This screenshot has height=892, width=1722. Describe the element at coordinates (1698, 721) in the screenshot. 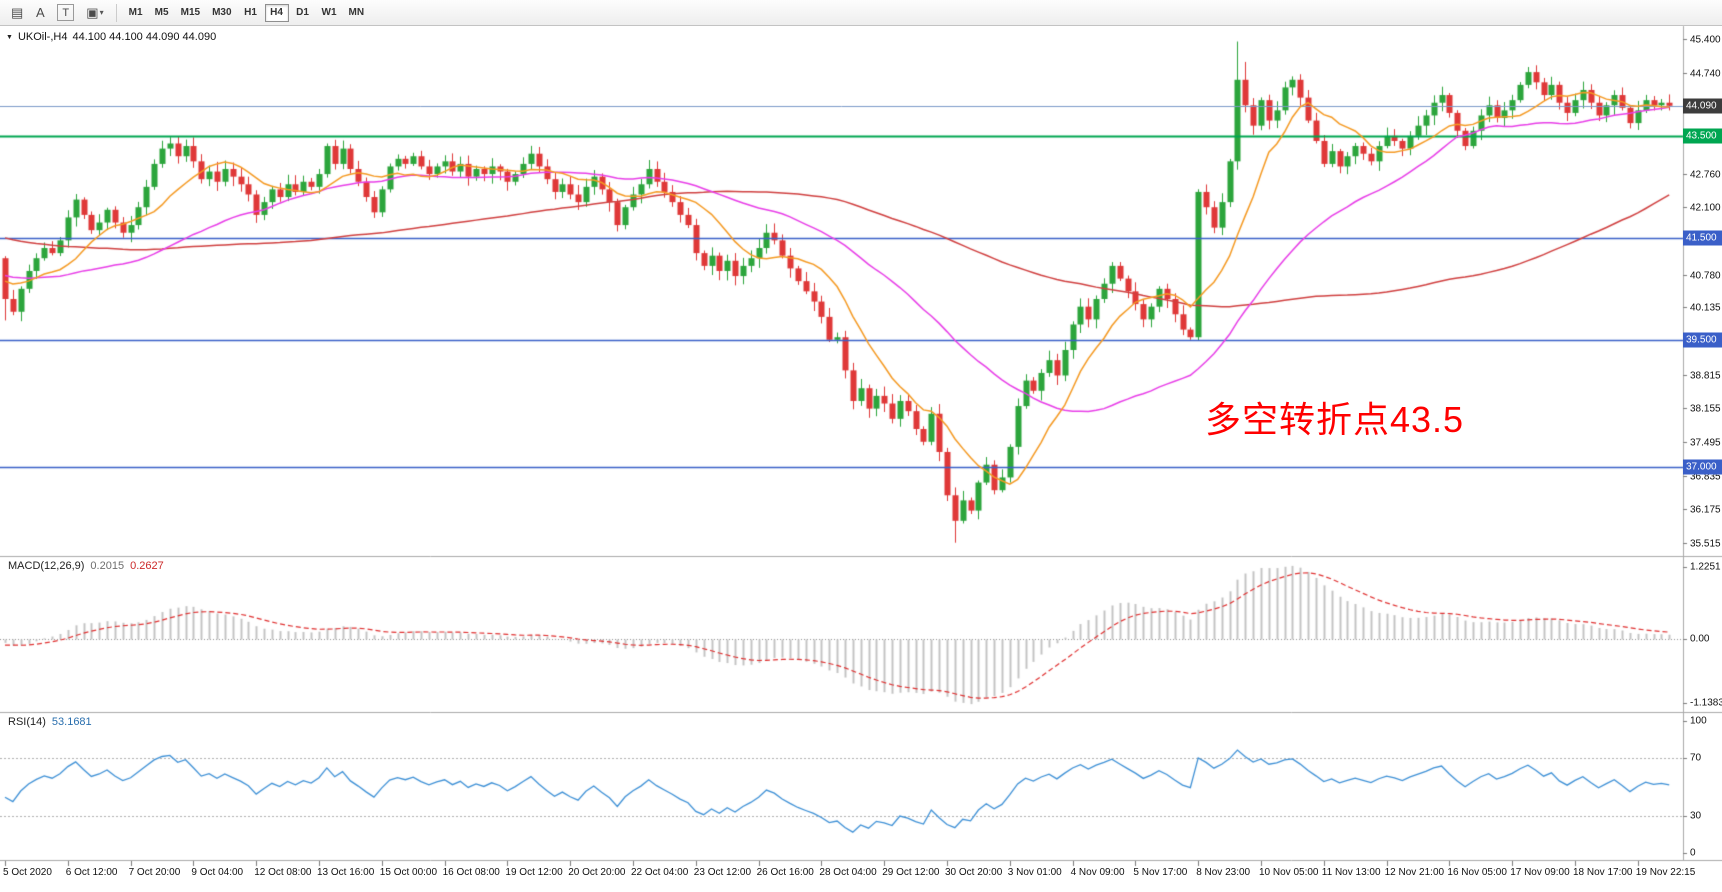

I see `rsi-axis-label: 100` at that location.